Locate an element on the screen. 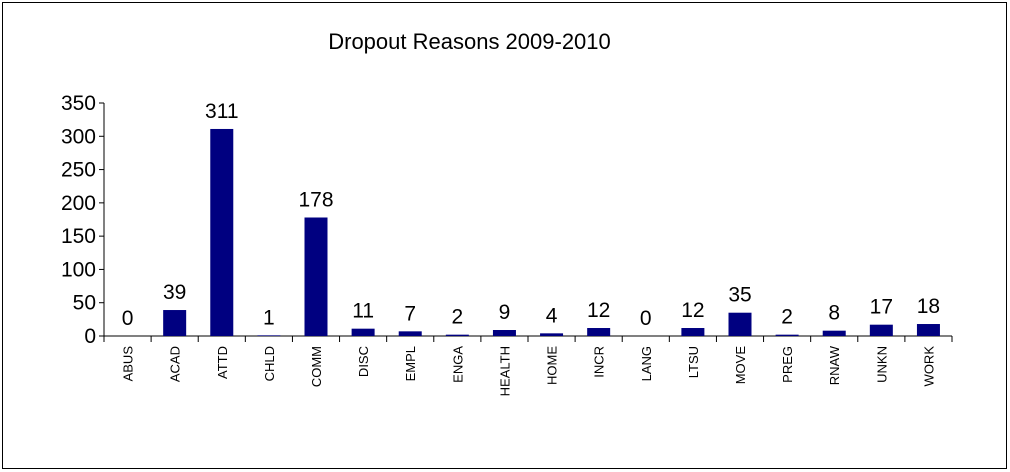  x-axis is located at coordinates (528, 338).